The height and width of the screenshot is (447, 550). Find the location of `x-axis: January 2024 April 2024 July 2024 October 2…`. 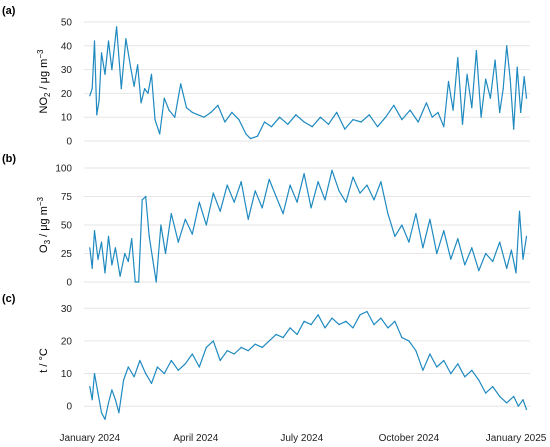

x-axis: January 2024 April 2024 July 2024 October 2… is located at coordinates (303, 438).